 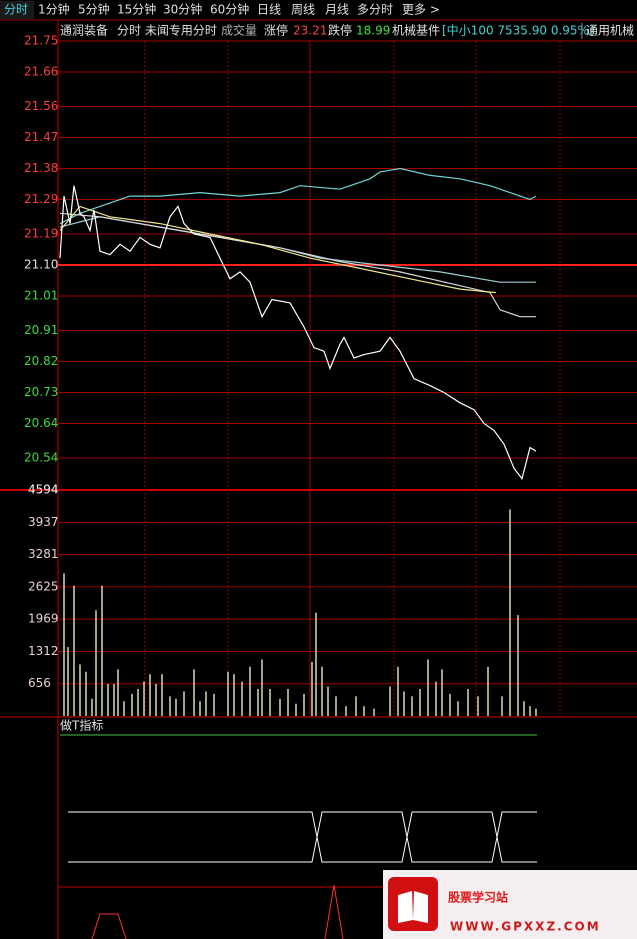 What do you see at coordinates (41, 199) in the screenshot?
I see `y-tick-label: 21.29` at bounding box center [41, 199].